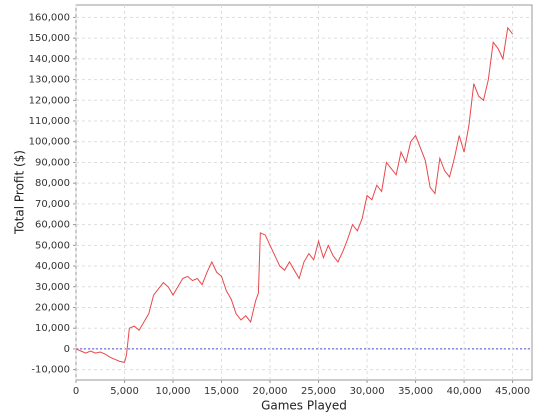  What do you see at coordinates (52, 162) in the screenshot?
I see `y-tick-label: 90,000` at bounding box center [52, 162].